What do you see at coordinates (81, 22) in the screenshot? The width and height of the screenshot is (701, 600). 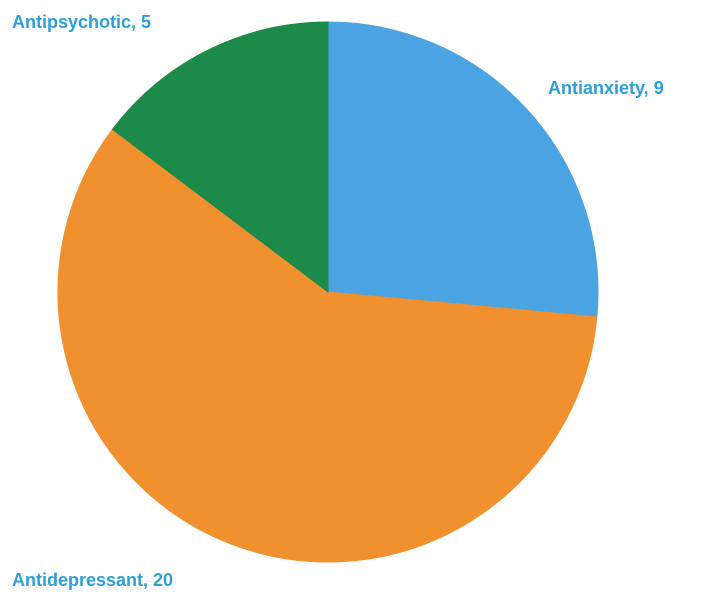 I see `slice-label-antipsychotic: Antipsychotic, 5` at bounding box center [81, 22].